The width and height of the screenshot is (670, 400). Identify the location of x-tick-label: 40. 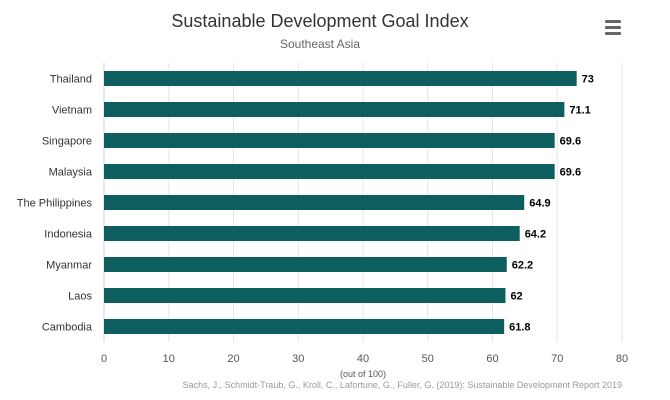
(363, 359).